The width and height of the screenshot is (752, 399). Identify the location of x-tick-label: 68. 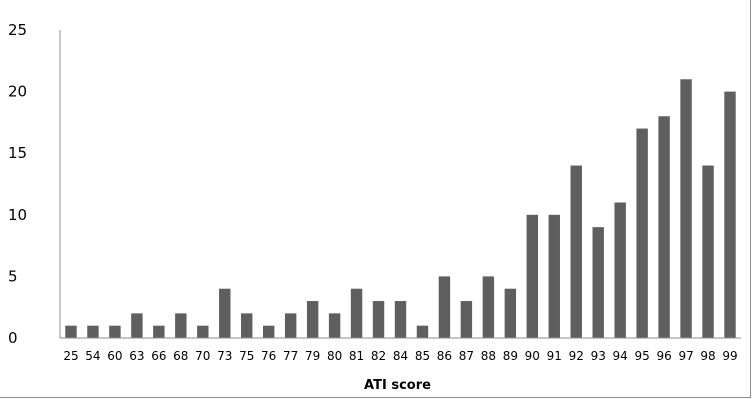
(180, 356).